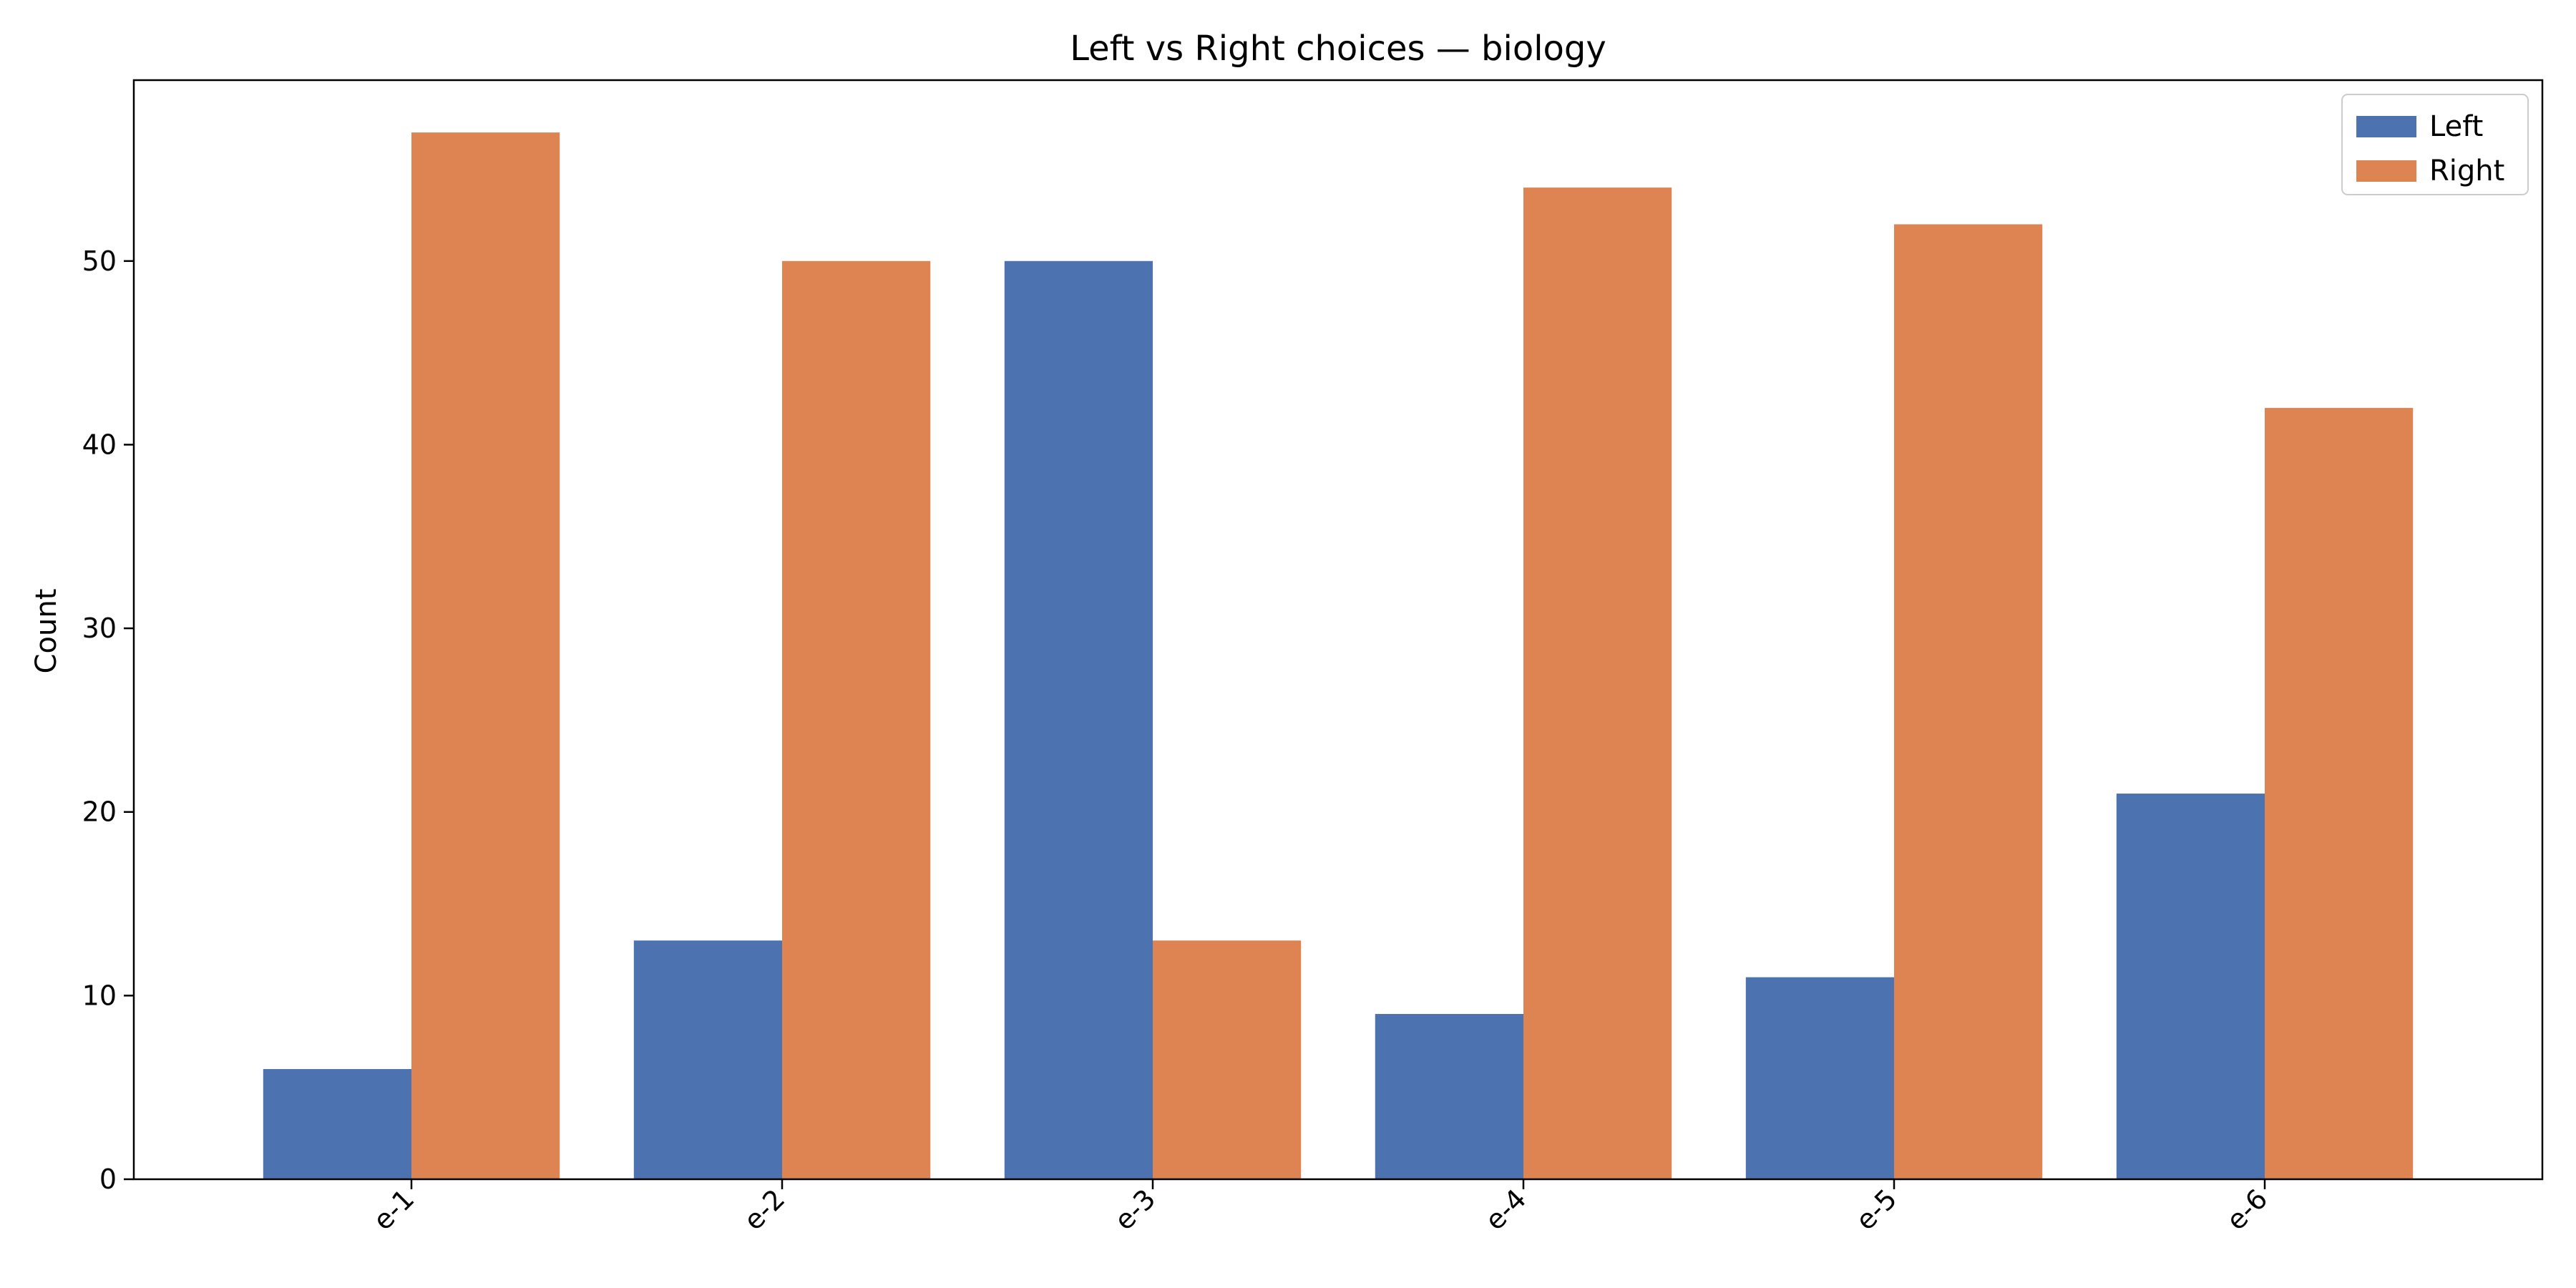  I want to click on x-tick-label: e-3, so click(1134, 1209).